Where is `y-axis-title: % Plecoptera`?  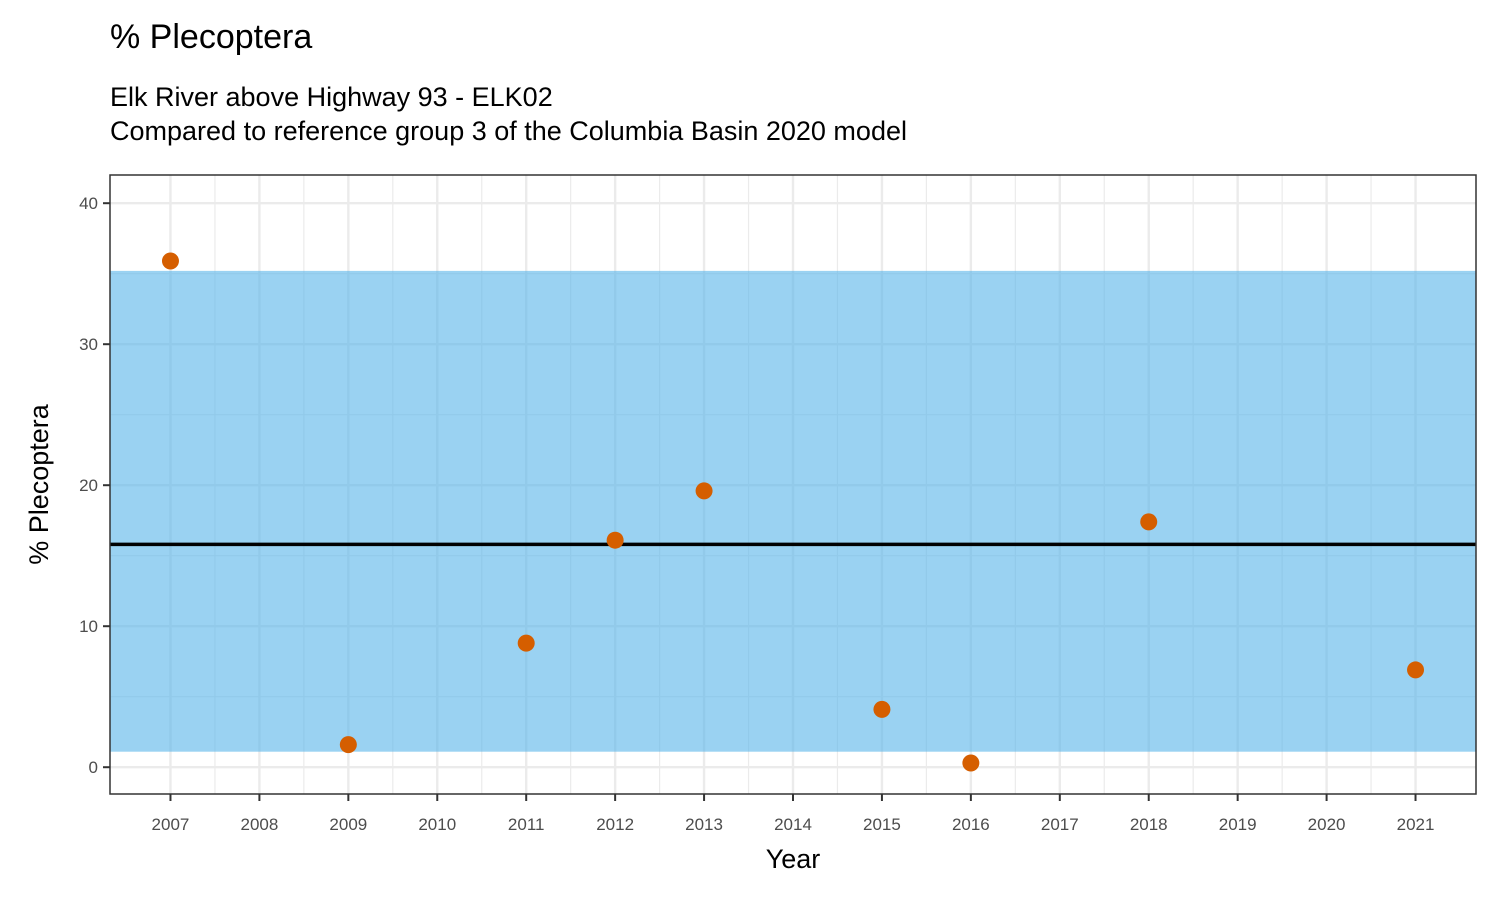 y-axis-title: % Plecoptera is located at coordinates (39, 484).